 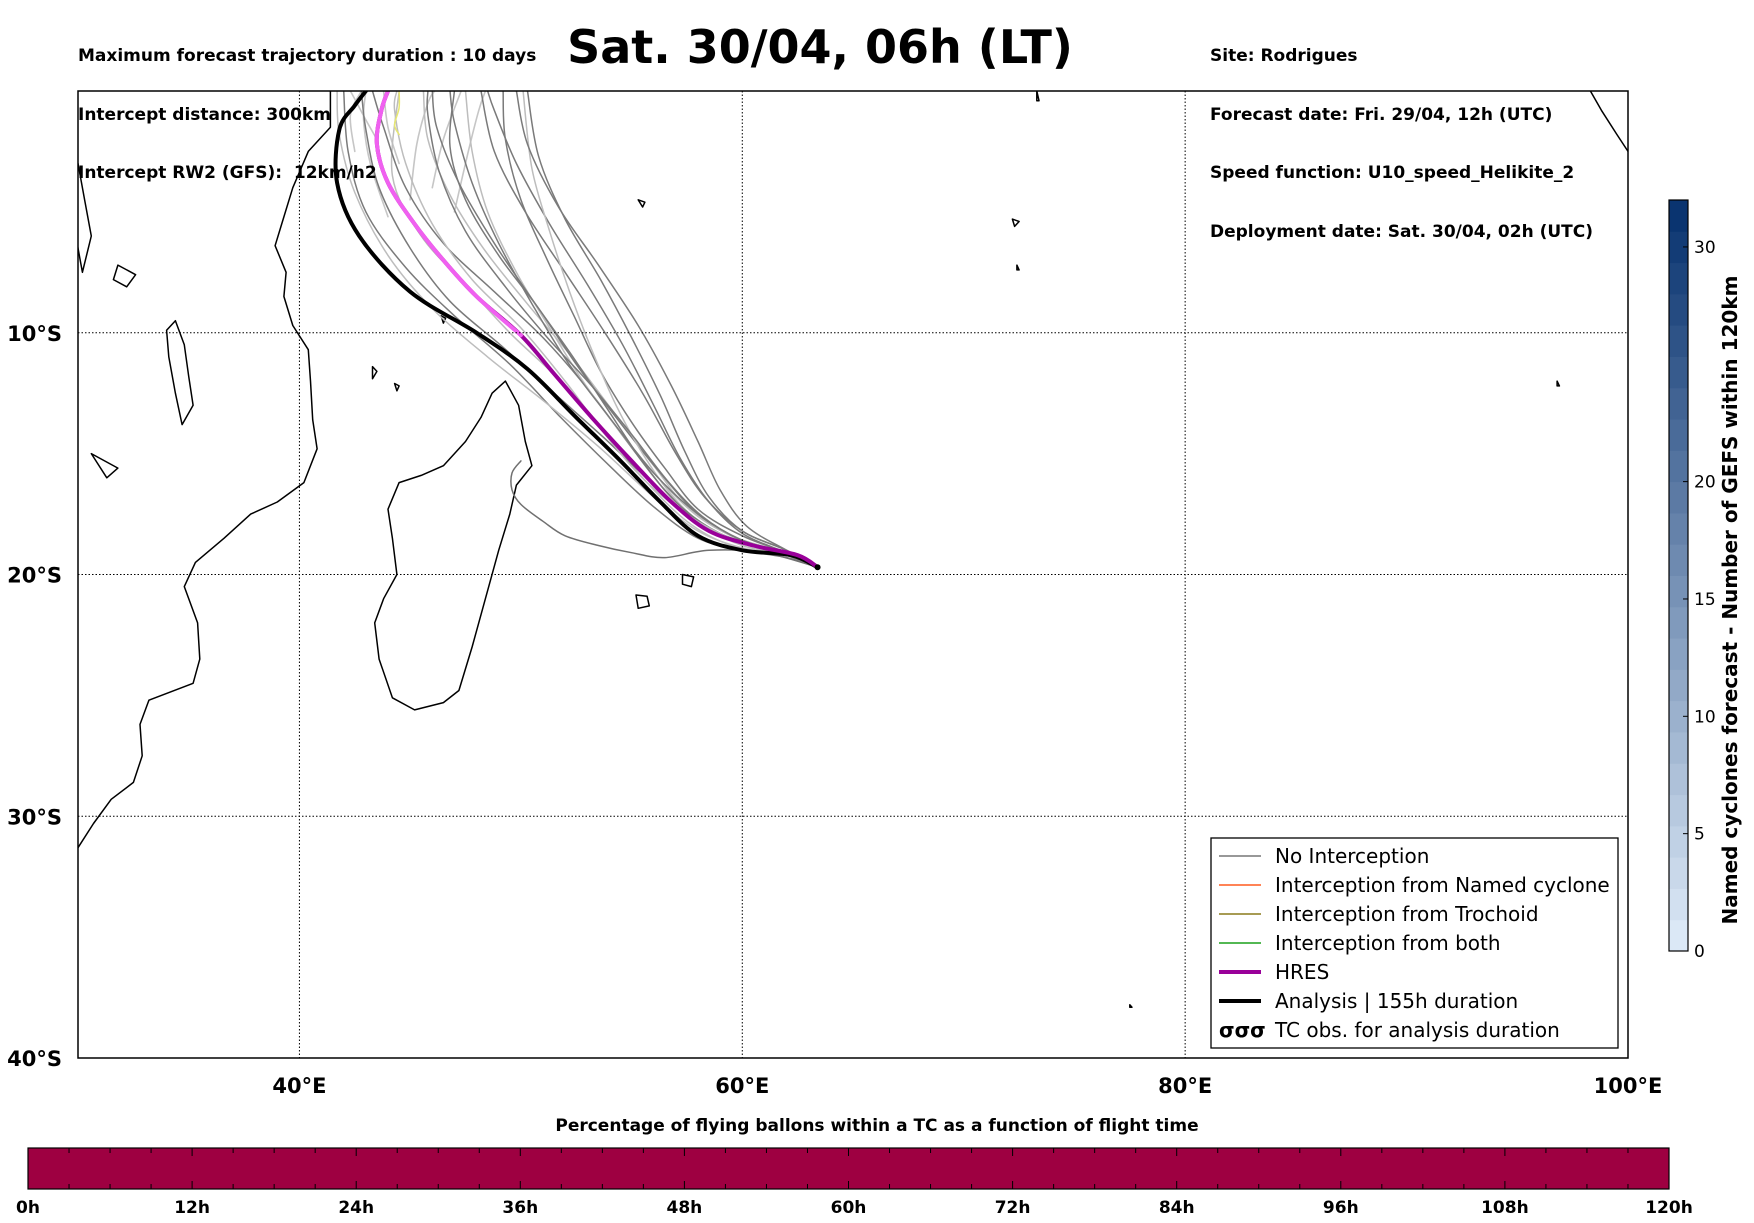 What do you see at coordinates (664, 514) in the screenshot?
I see `trajectory-southwest` at bounding box center [664, 514].